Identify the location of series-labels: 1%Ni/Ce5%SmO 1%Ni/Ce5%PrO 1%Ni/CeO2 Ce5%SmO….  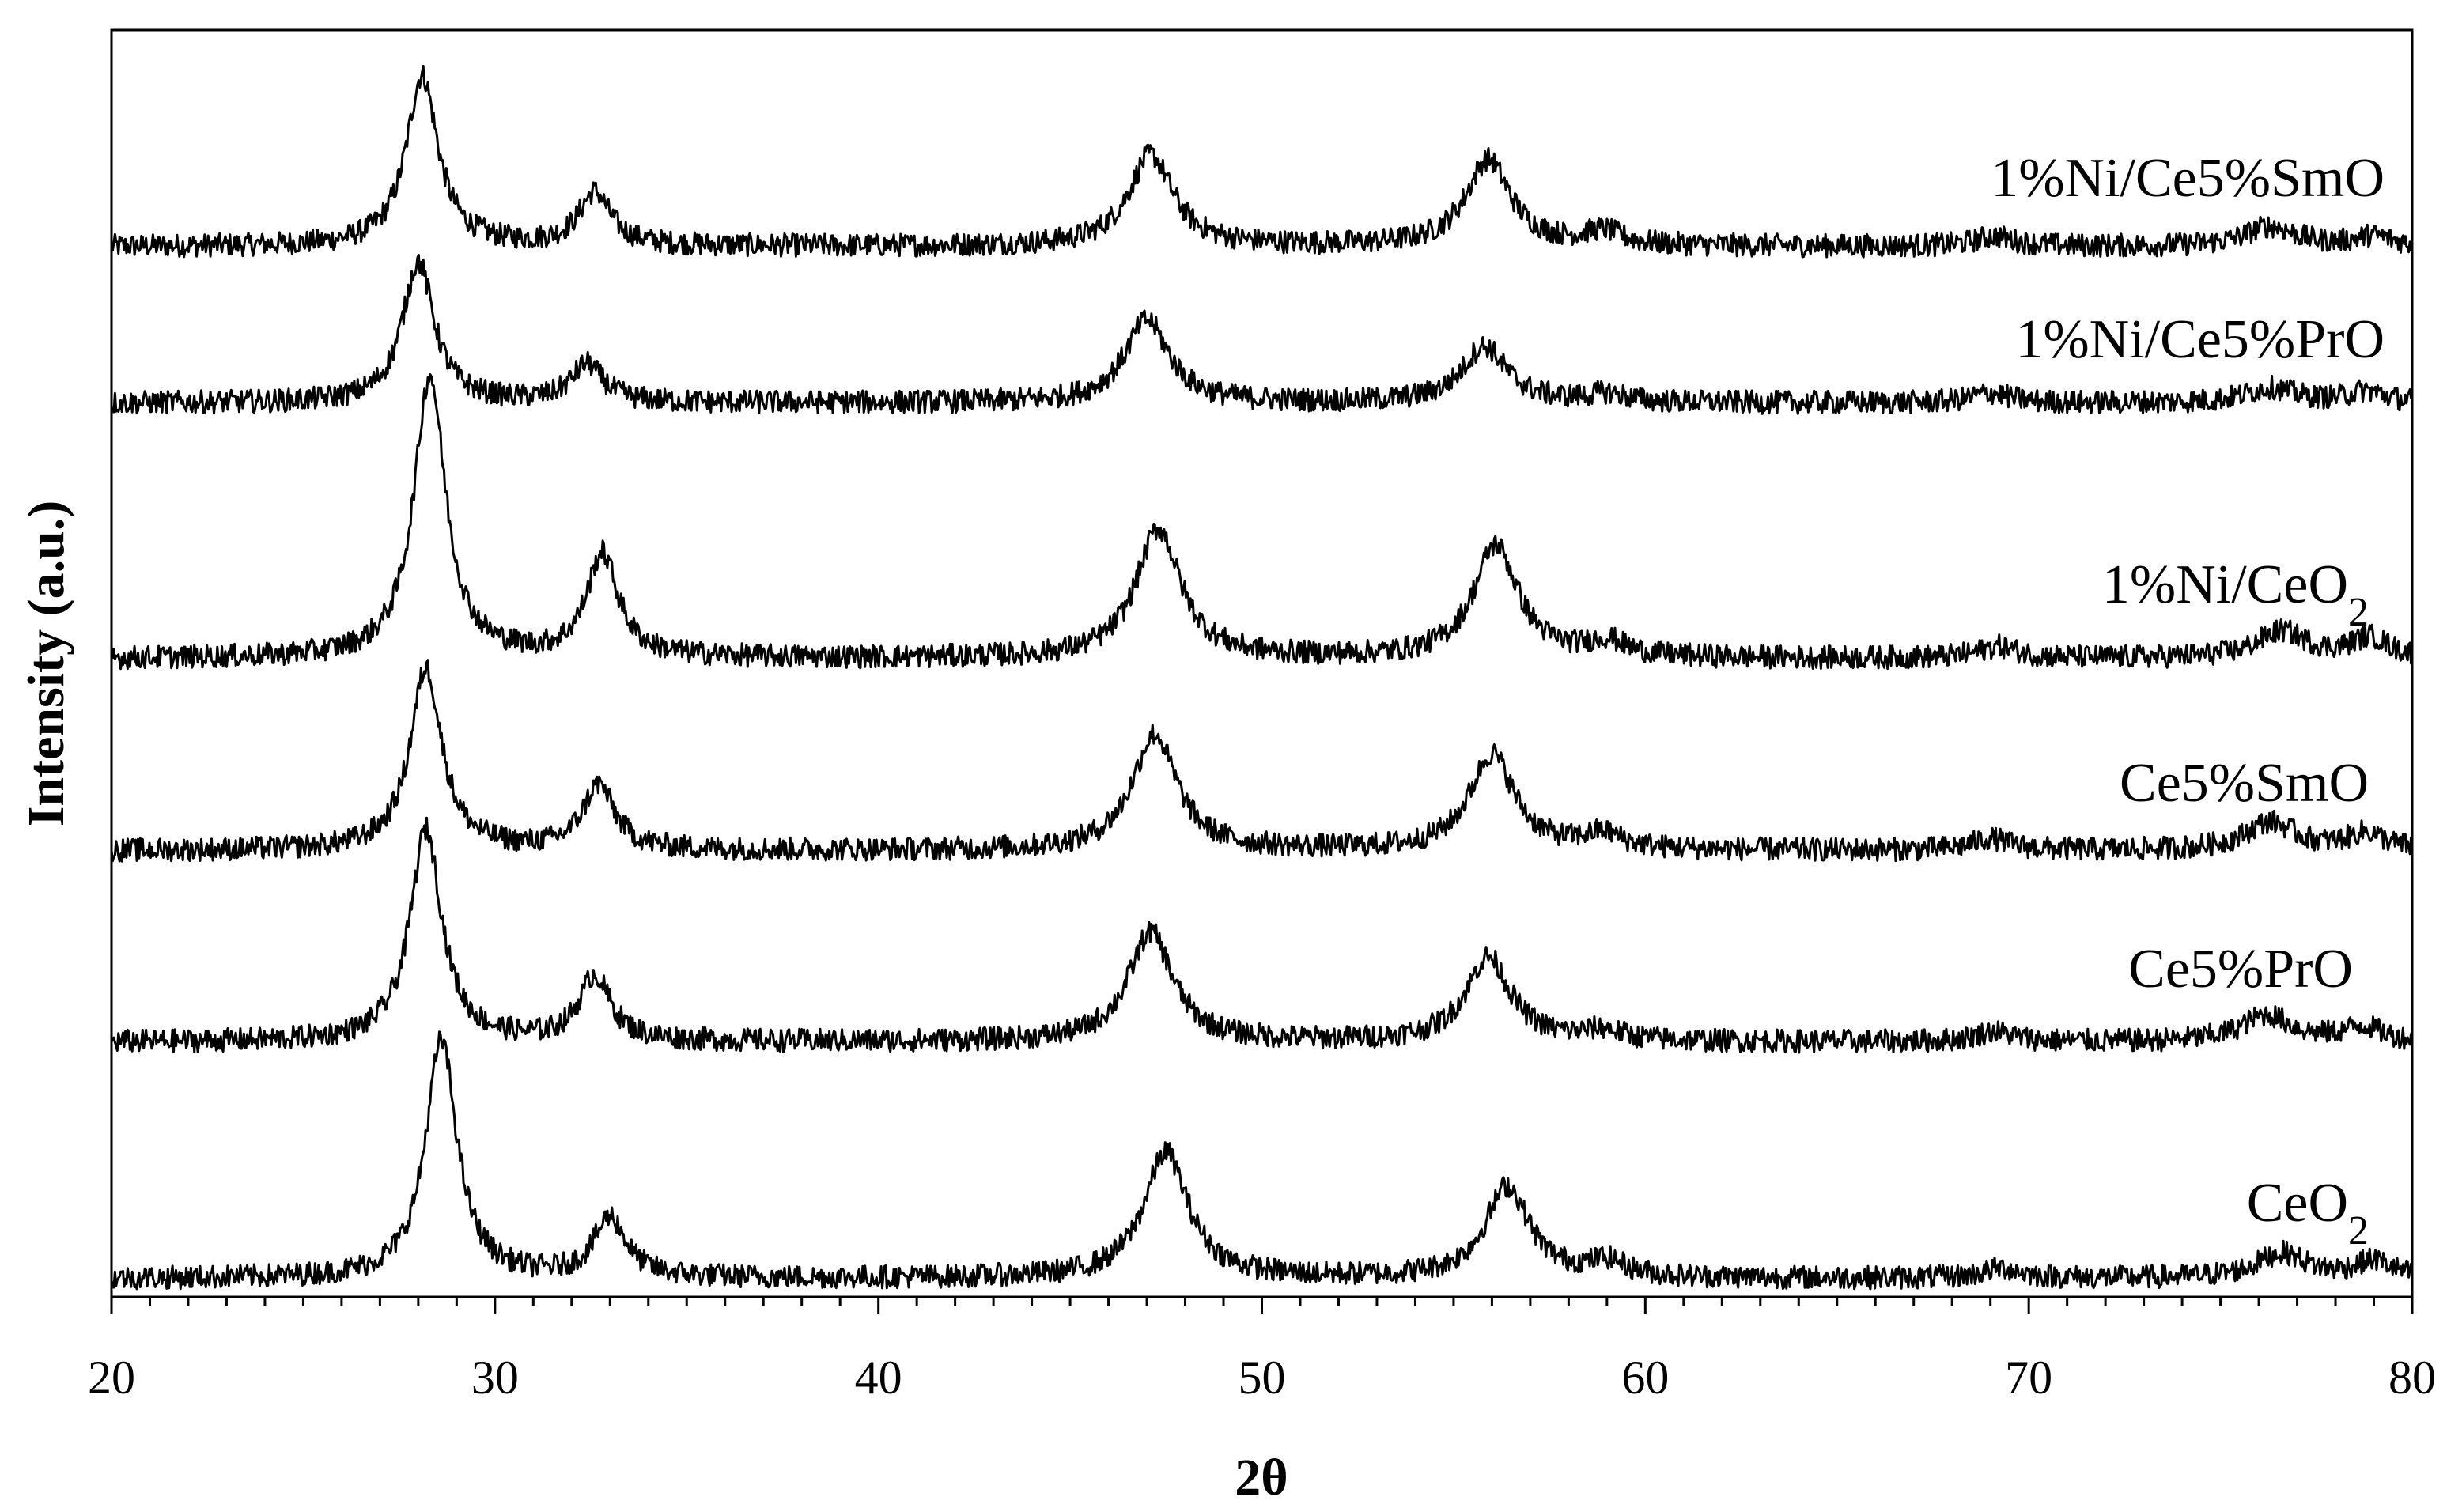
(2188, 700).